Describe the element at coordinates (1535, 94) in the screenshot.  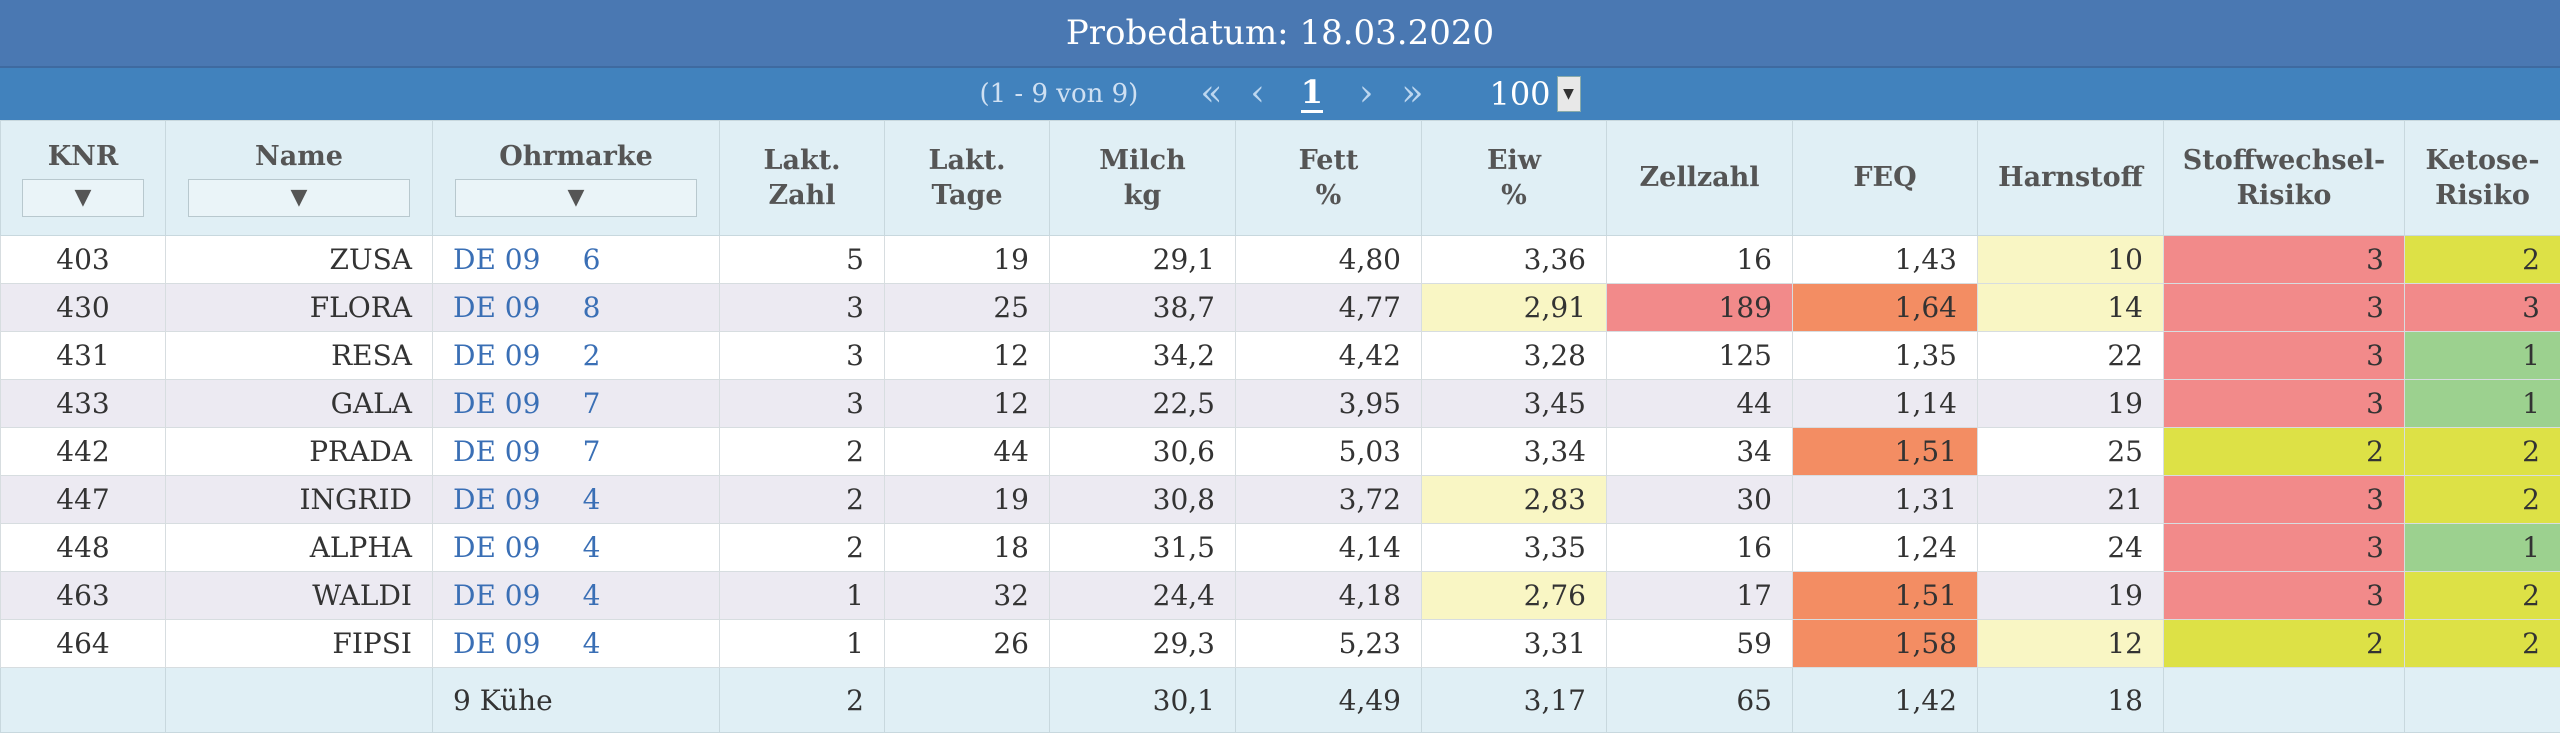
I see `page-size-select: 100 ▼` at that location.